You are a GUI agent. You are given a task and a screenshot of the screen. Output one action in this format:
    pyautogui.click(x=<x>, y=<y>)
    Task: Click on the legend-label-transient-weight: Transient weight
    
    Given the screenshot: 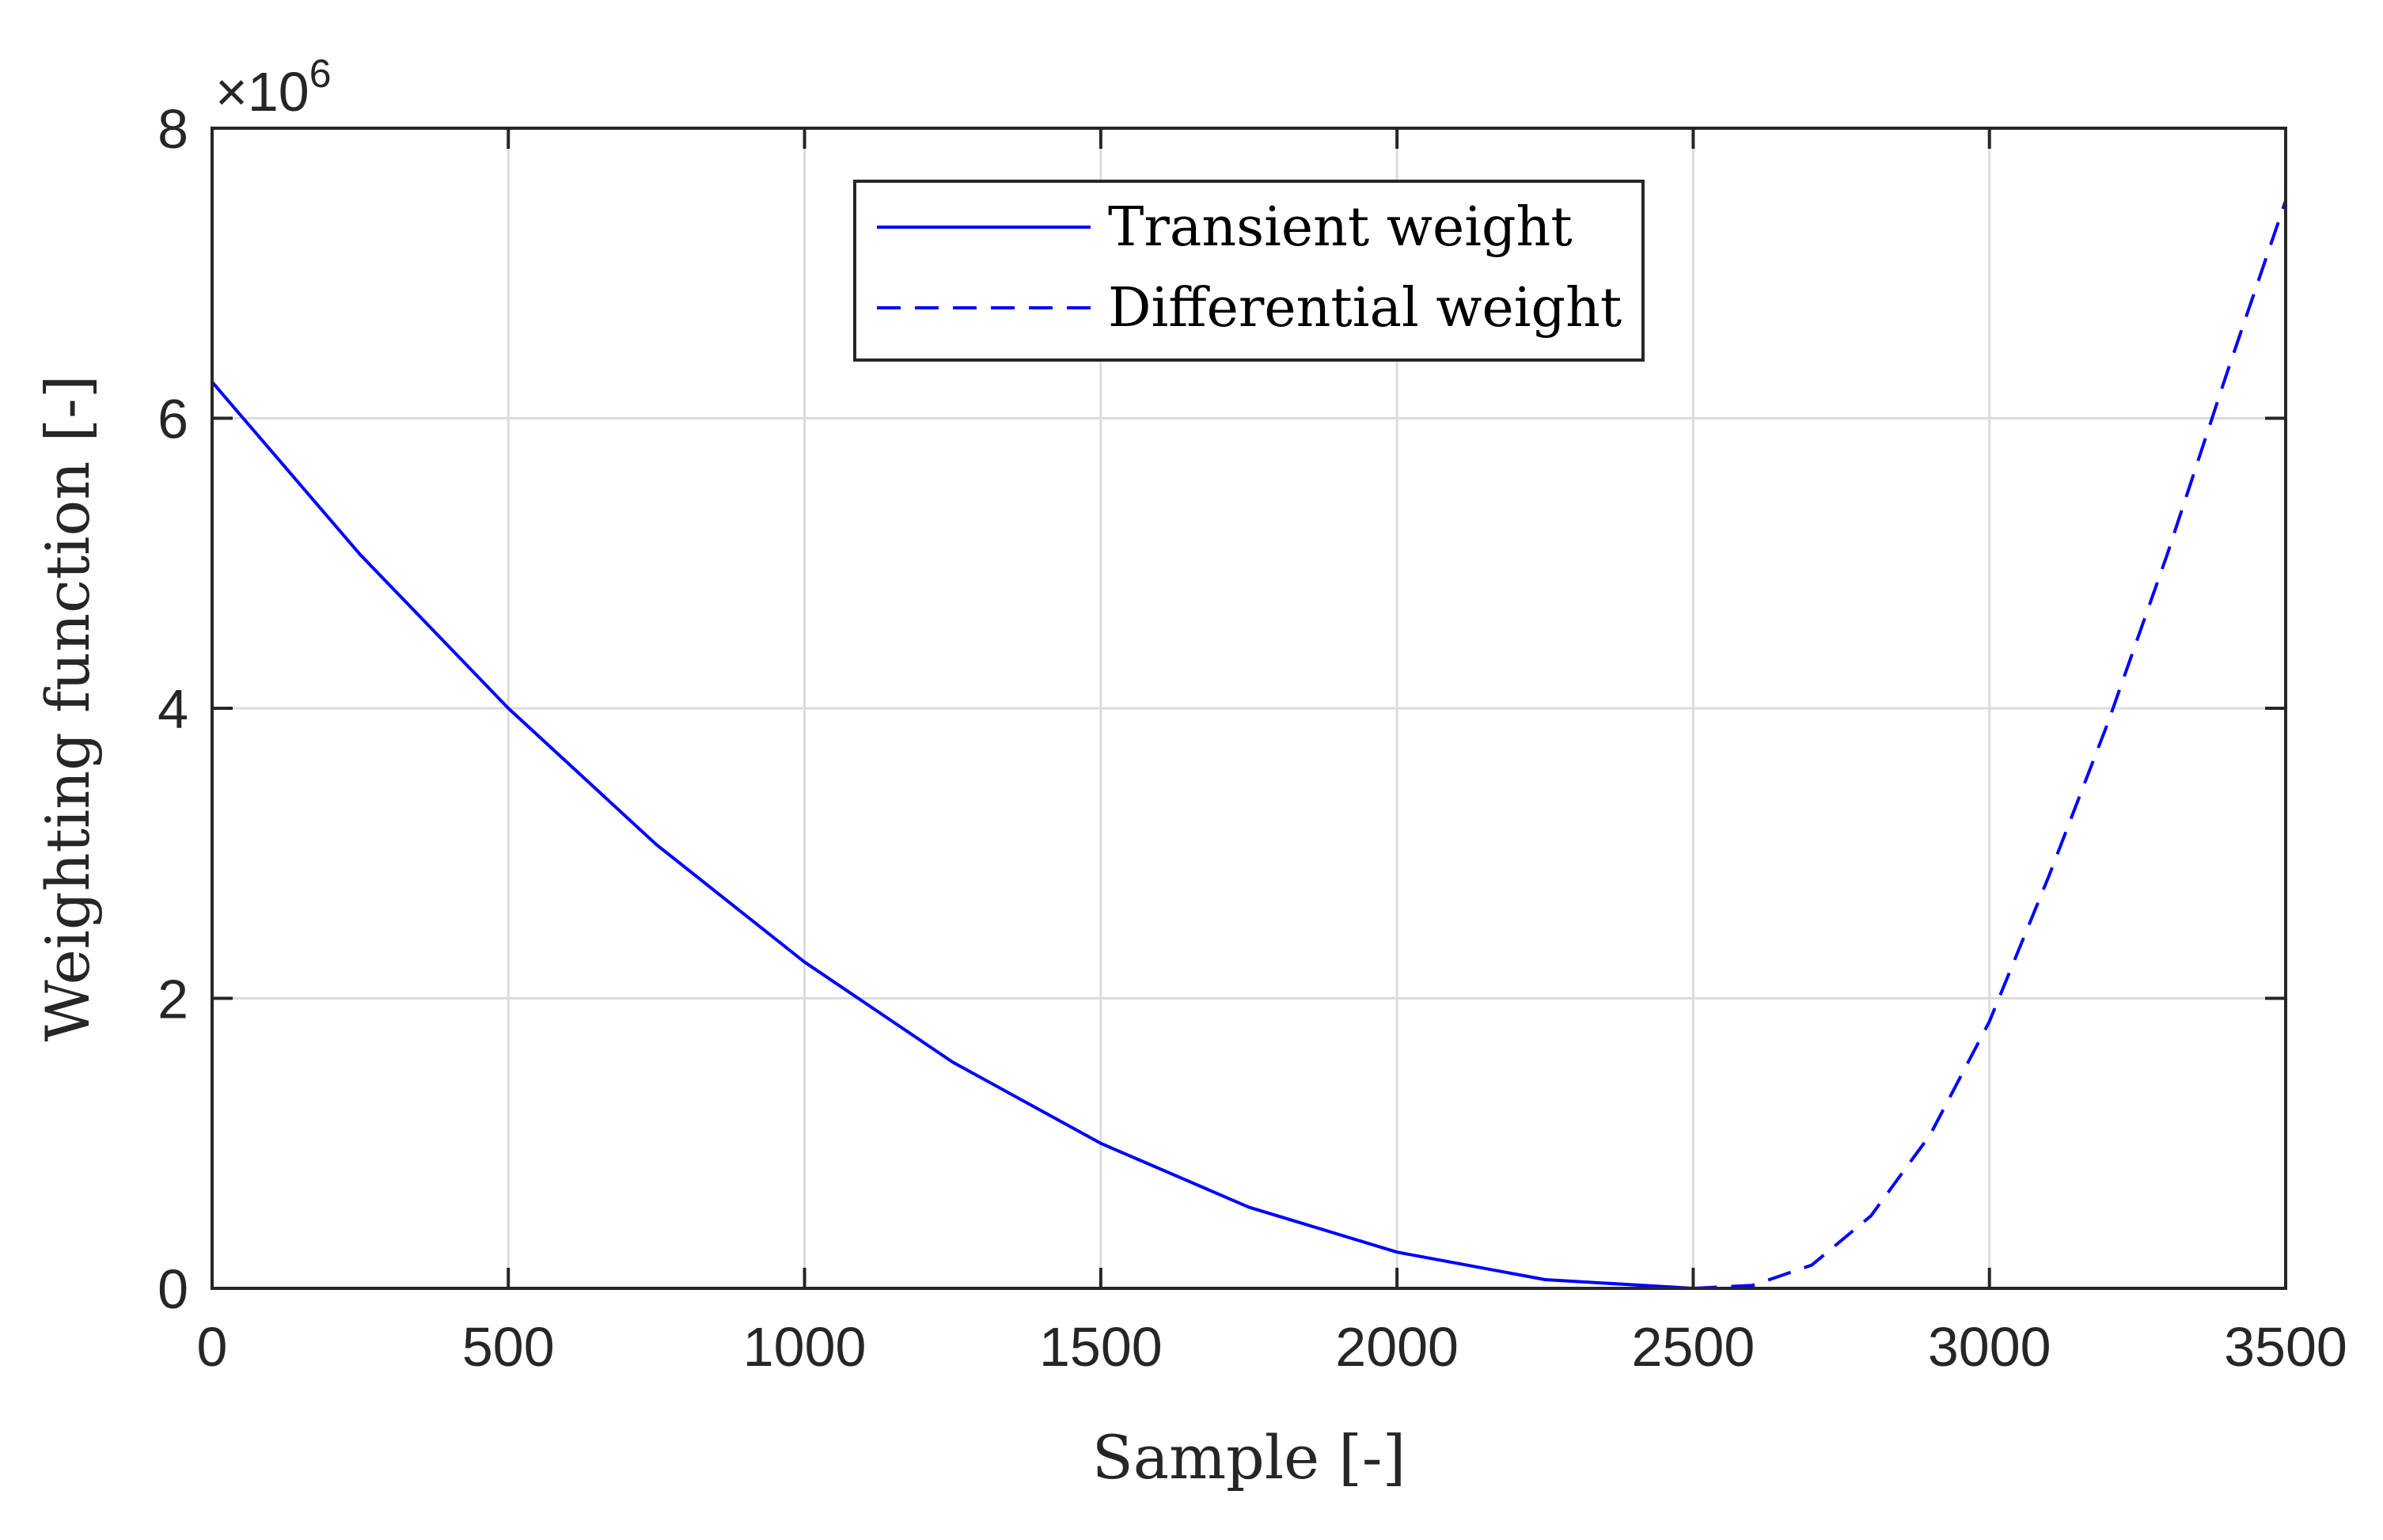 What is the action you would take?
    pyautogui.click(x=1340, y=227)
    